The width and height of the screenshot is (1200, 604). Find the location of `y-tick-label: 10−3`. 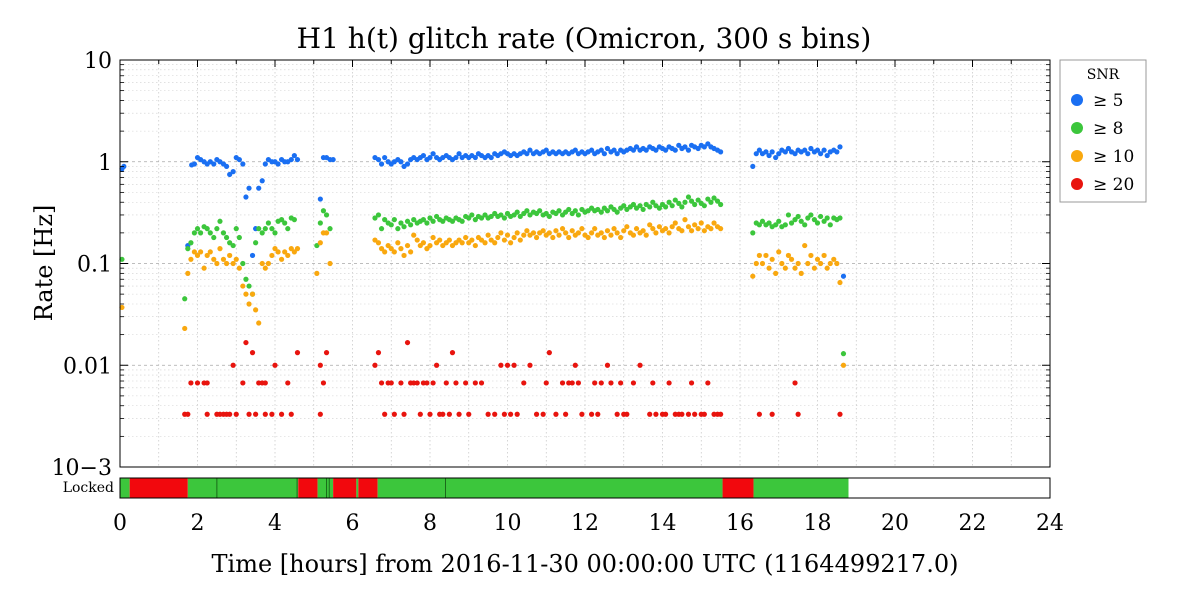

y-tick-label: 10−3 is located at coordinates (82, 468).